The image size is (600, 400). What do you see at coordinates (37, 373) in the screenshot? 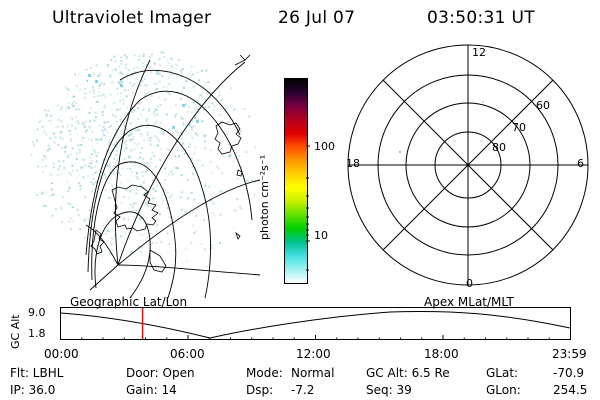
I see `filter-readout: Flt: LBHL` at bounding box center [37, 373].